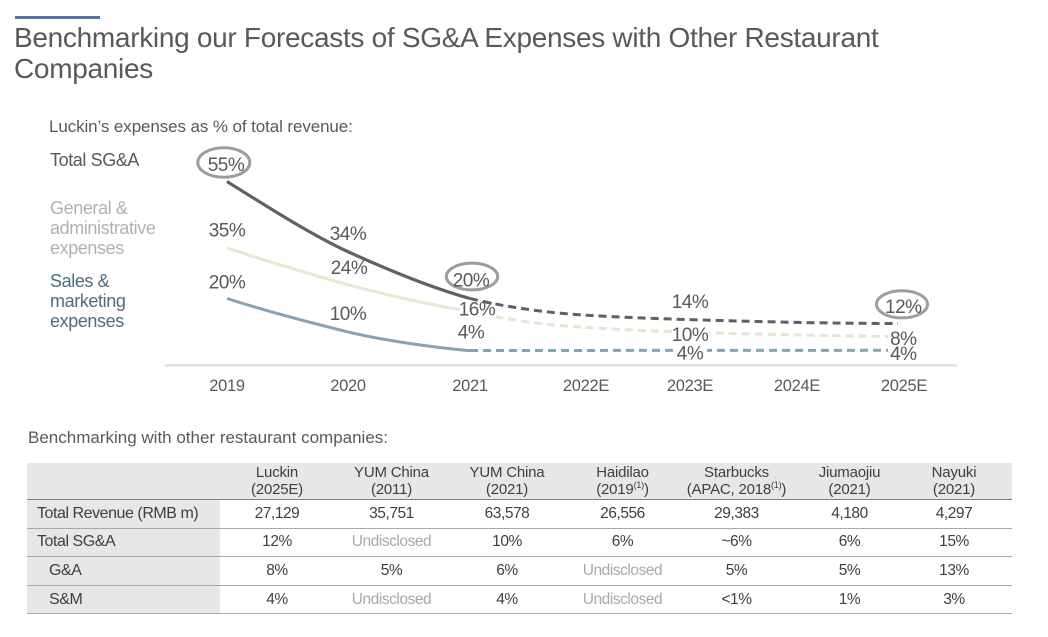 This screenshot has width=1048, height=637. I want to click on svg-text: 2024E, so click(797, 386).